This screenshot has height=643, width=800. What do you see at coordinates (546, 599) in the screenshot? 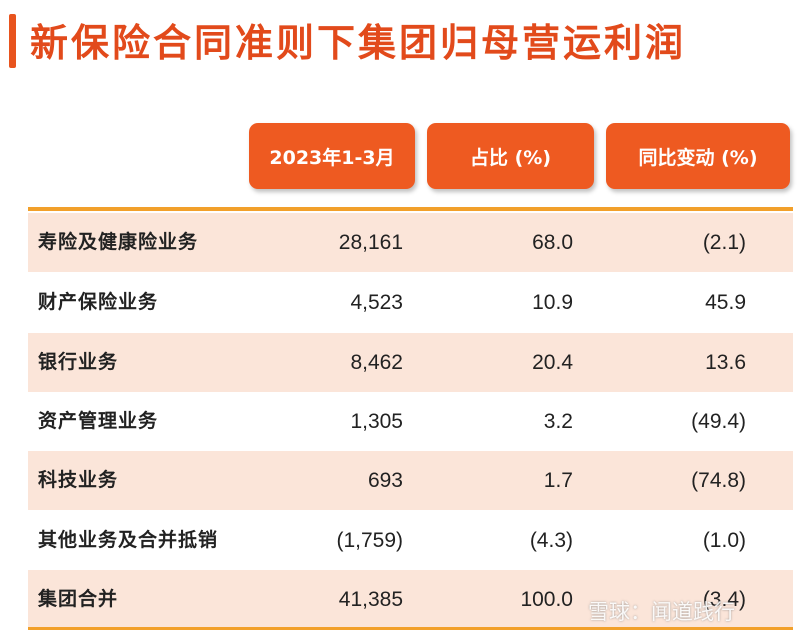
I see `row-share: 100.0` at bounding box center [546, 599].